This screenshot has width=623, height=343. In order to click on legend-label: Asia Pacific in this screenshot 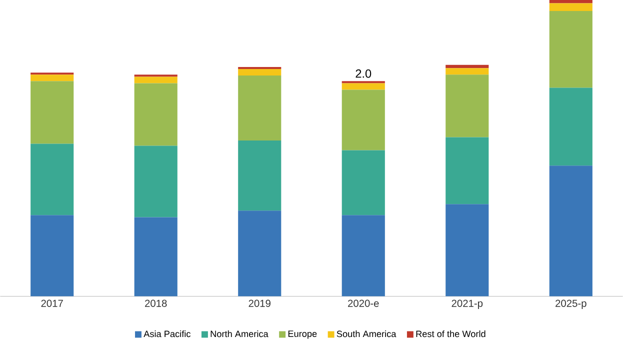, I will do `click(167, 334)`.